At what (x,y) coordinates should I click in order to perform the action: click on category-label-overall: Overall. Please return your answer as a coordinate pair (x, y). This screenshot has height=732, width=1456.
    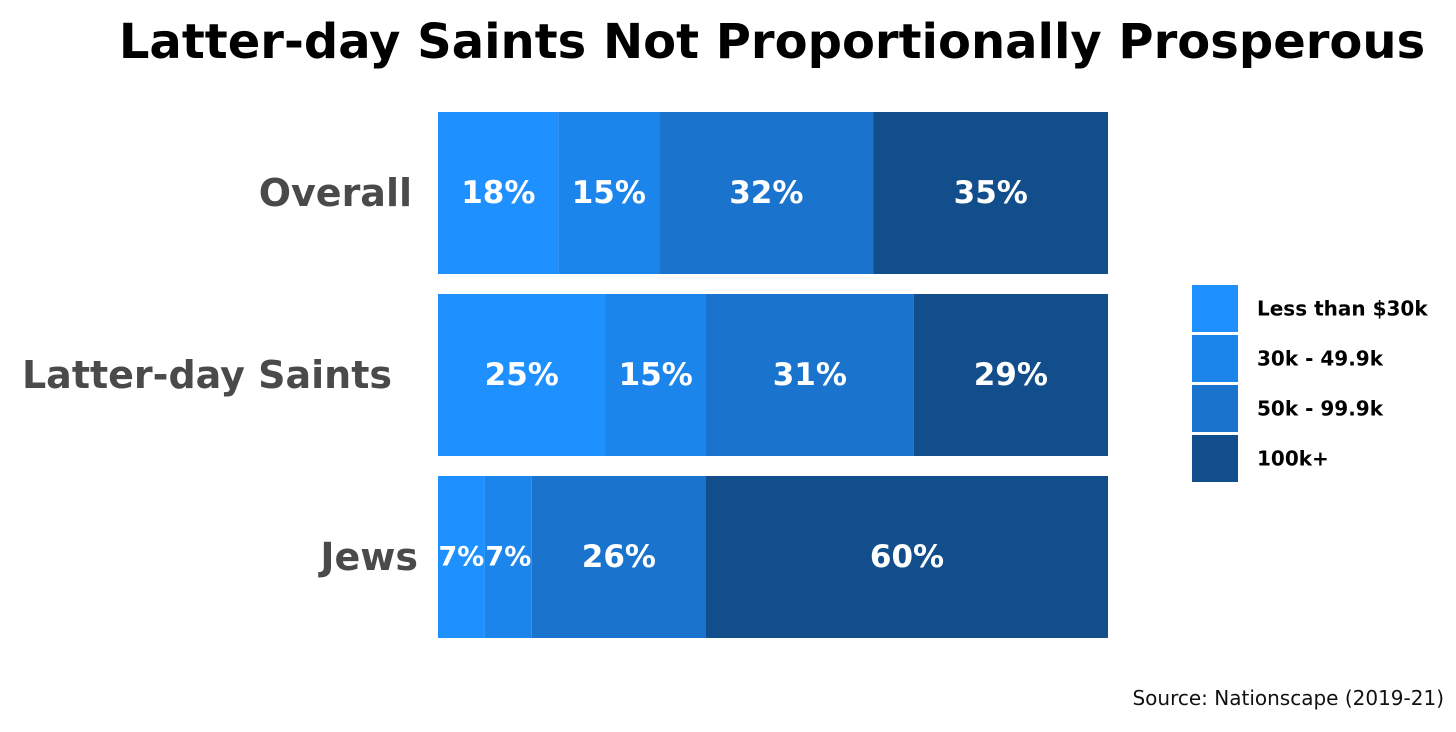
    Looking at the image, I should click on (335, 193).